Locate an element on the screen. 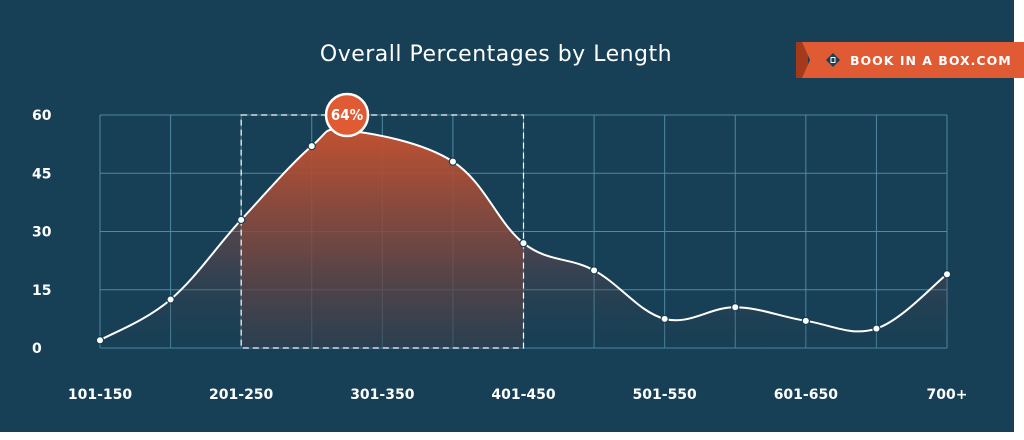 The image size is (1024, 440). y-tick-label: 60 is located at coordinates (42, 116).